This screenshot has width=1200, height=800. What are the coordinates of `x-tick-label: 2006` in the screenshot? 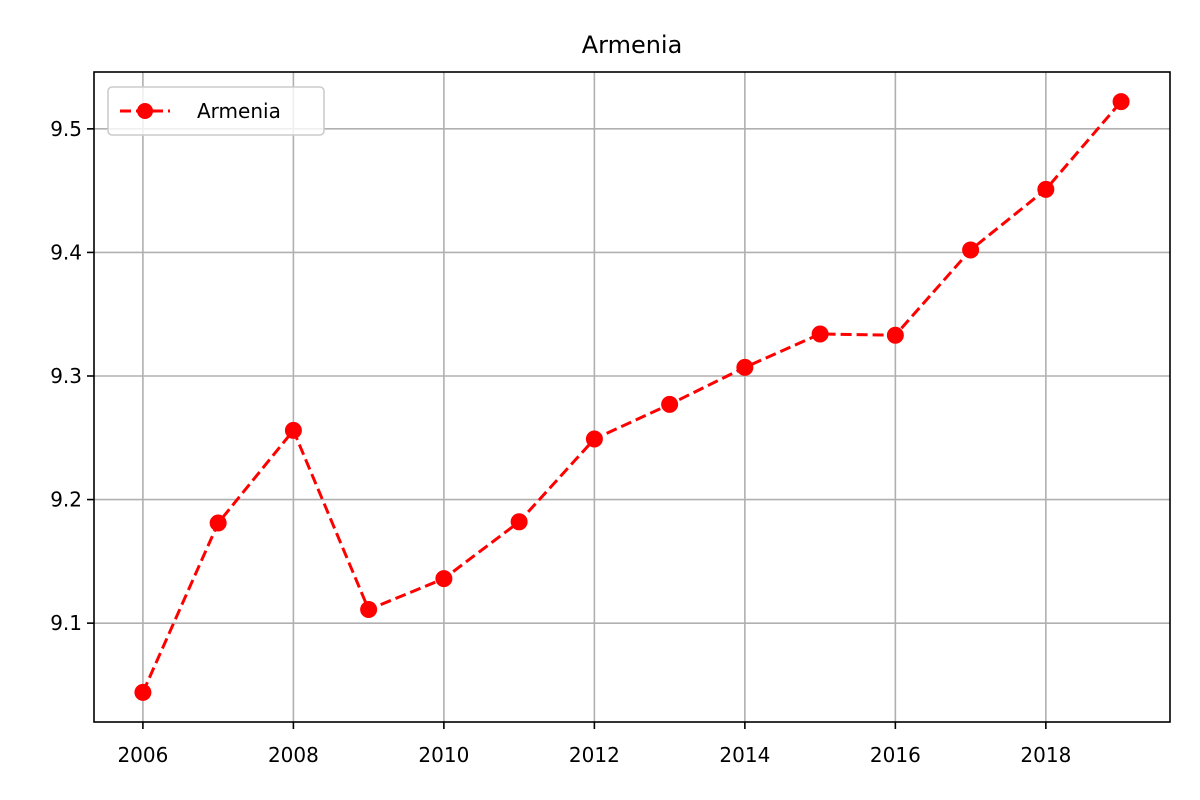 It's located at (142, 755).